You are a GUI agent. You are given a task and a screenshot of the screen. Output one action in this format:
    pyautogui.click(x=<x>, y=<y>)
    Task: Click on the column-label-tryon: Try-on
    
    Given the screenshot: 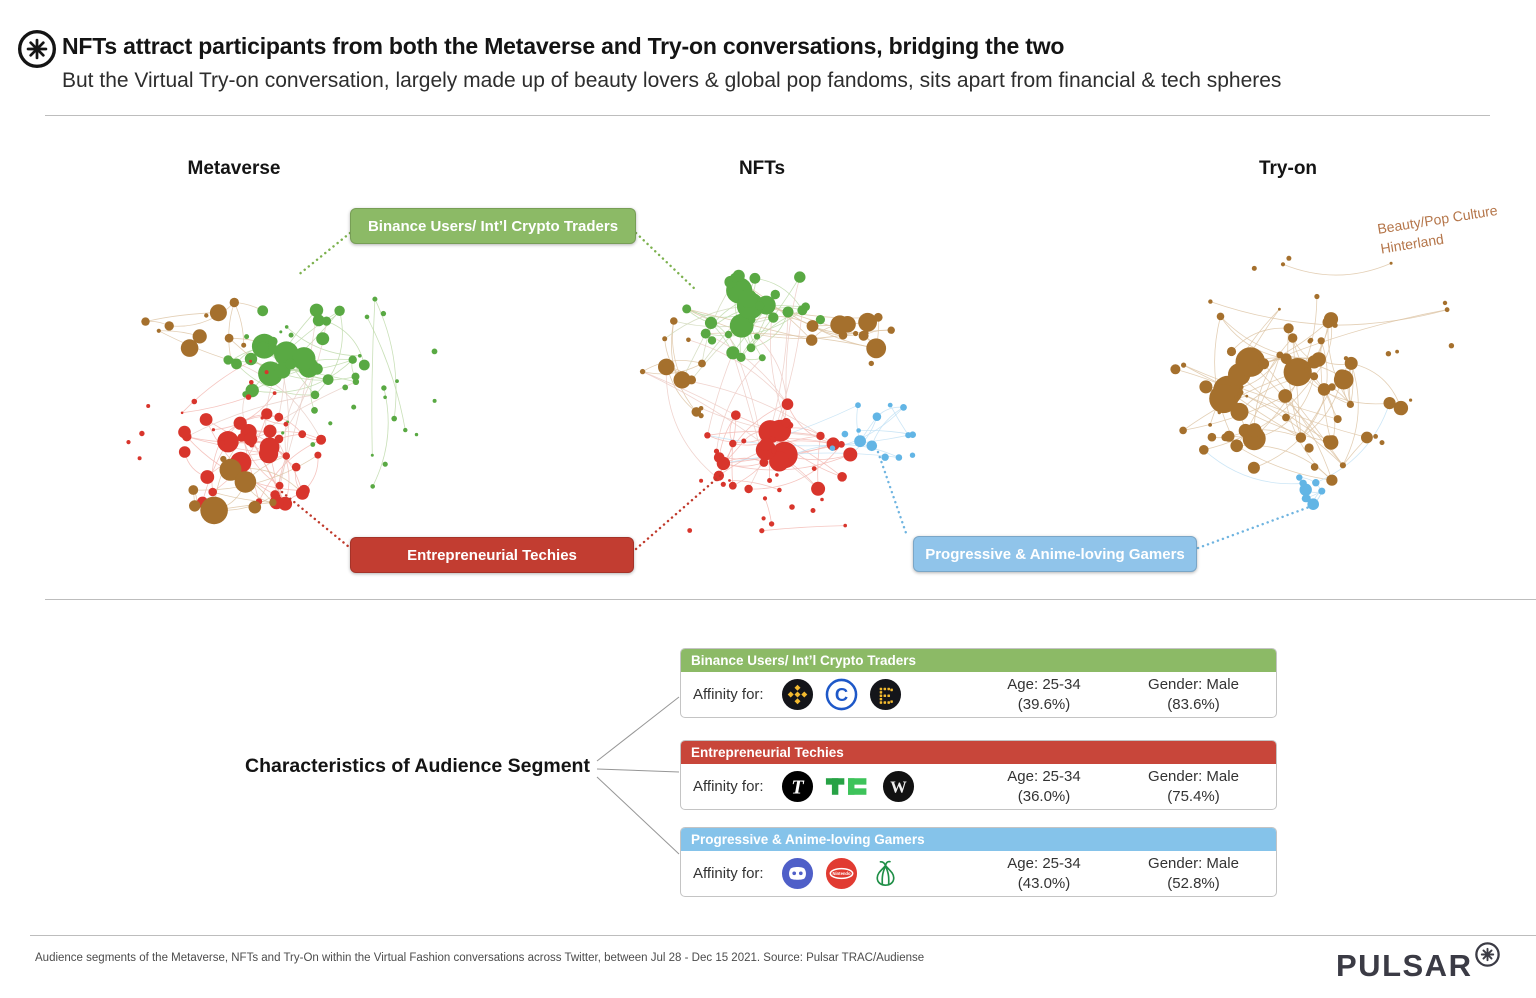 What is the action you would take?
    pyautogui.click(x=1288, y=168)
    